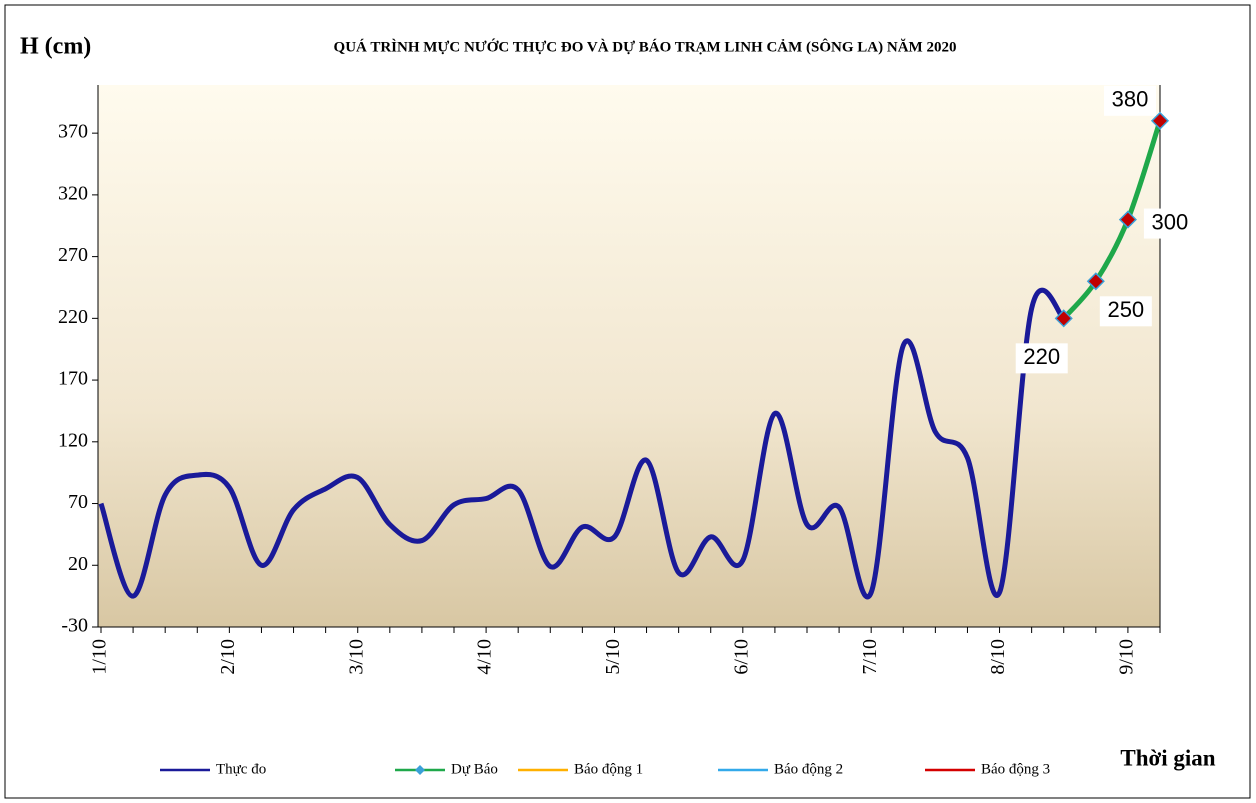 The image size is (1256, 803). Describe the element at coordinates (998, 657) in the screenshot. I see `x-tick-label: 8/10` at that location.